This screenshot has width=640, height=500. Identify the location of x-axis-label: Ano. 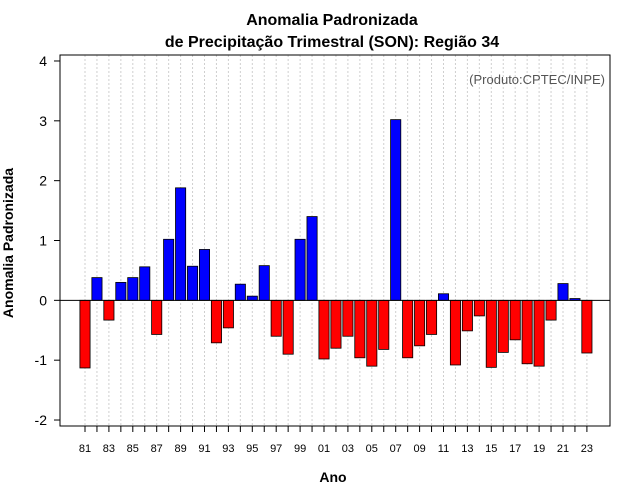
(332, 477).